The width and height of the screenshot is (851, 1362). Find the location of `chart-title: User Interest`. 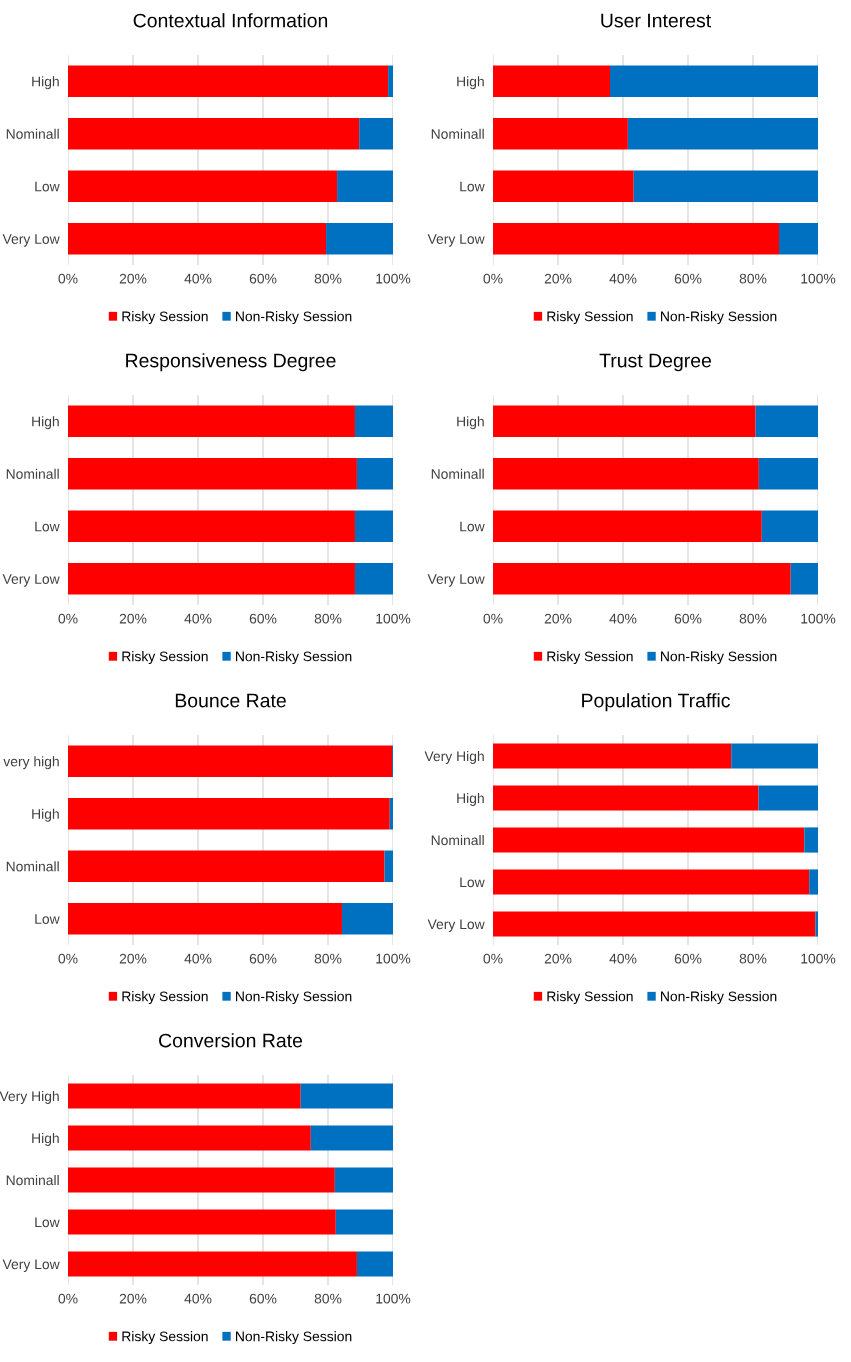

chart-title: User Interest is located at coordinates (656, 20).